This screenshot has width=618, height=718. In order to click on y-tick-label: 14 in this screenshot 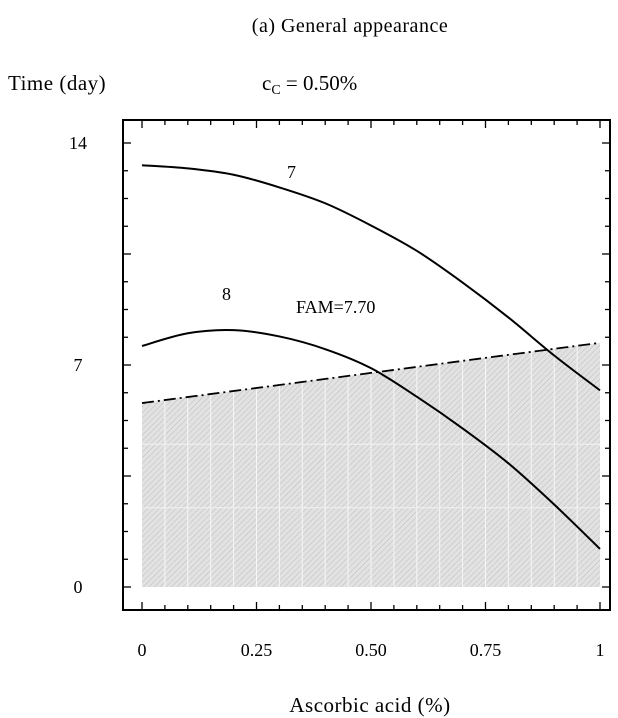, I will do `click(78, 143)`.